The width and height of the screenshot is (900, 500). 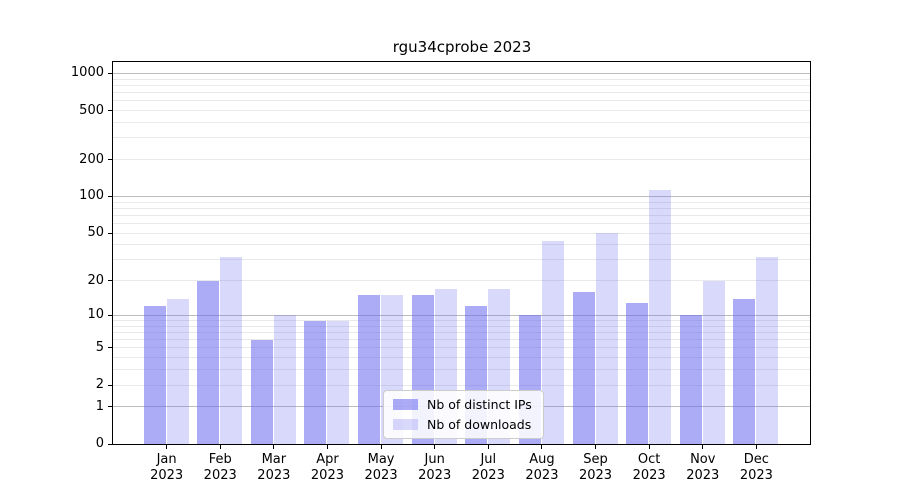 I want to click on bar-nb-of-downloads-mar-2023, so click(x=284, y=379).